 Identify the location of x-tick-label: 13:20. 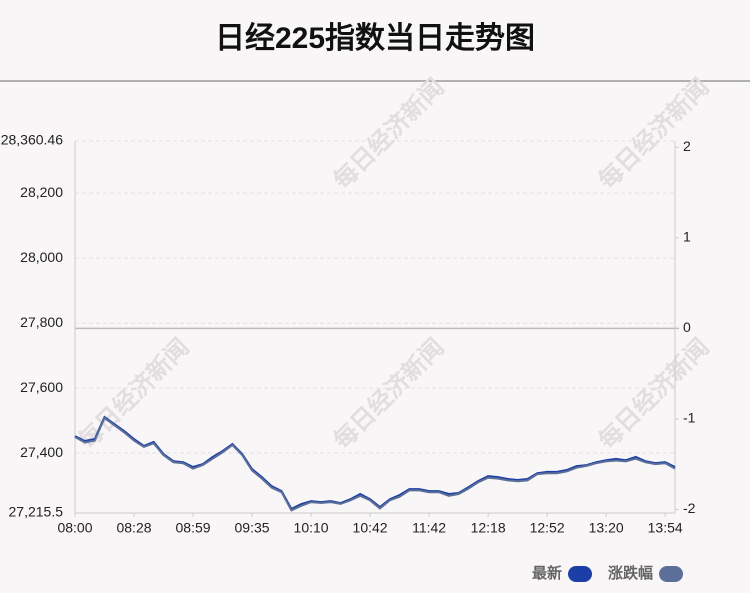
(606, 528).